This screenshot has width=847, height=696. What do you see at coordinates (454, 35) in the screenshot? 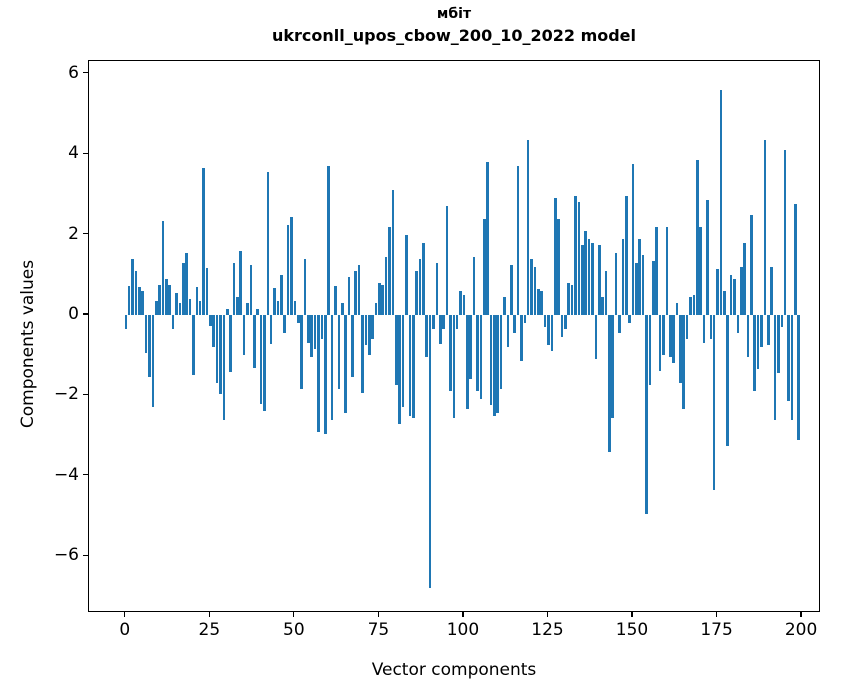
I see `chart-title-model: ukrconll_upos_cbow_200_10_2022 model` at bounding box center [454, 35].